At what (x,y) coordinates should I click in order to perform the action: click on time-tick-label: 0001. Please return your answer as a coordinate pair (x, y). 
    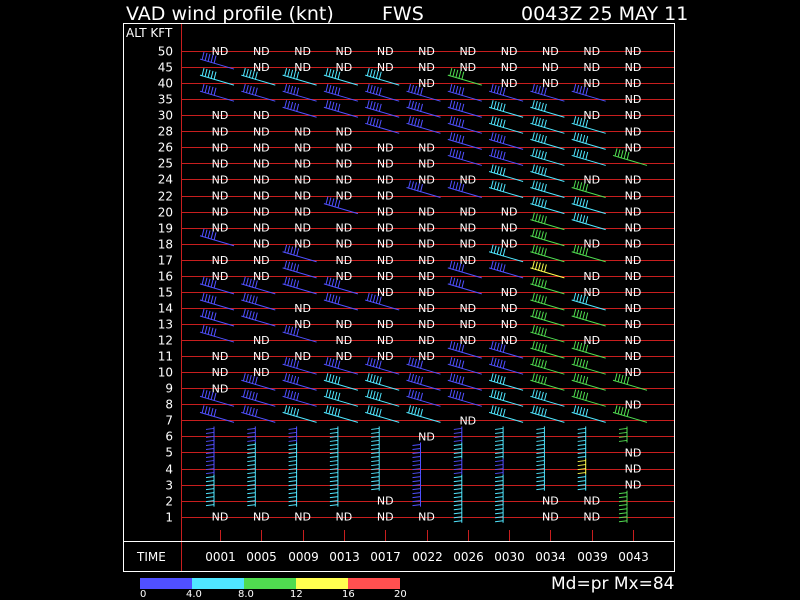
    Looking at the image, I should click on (220, 557).